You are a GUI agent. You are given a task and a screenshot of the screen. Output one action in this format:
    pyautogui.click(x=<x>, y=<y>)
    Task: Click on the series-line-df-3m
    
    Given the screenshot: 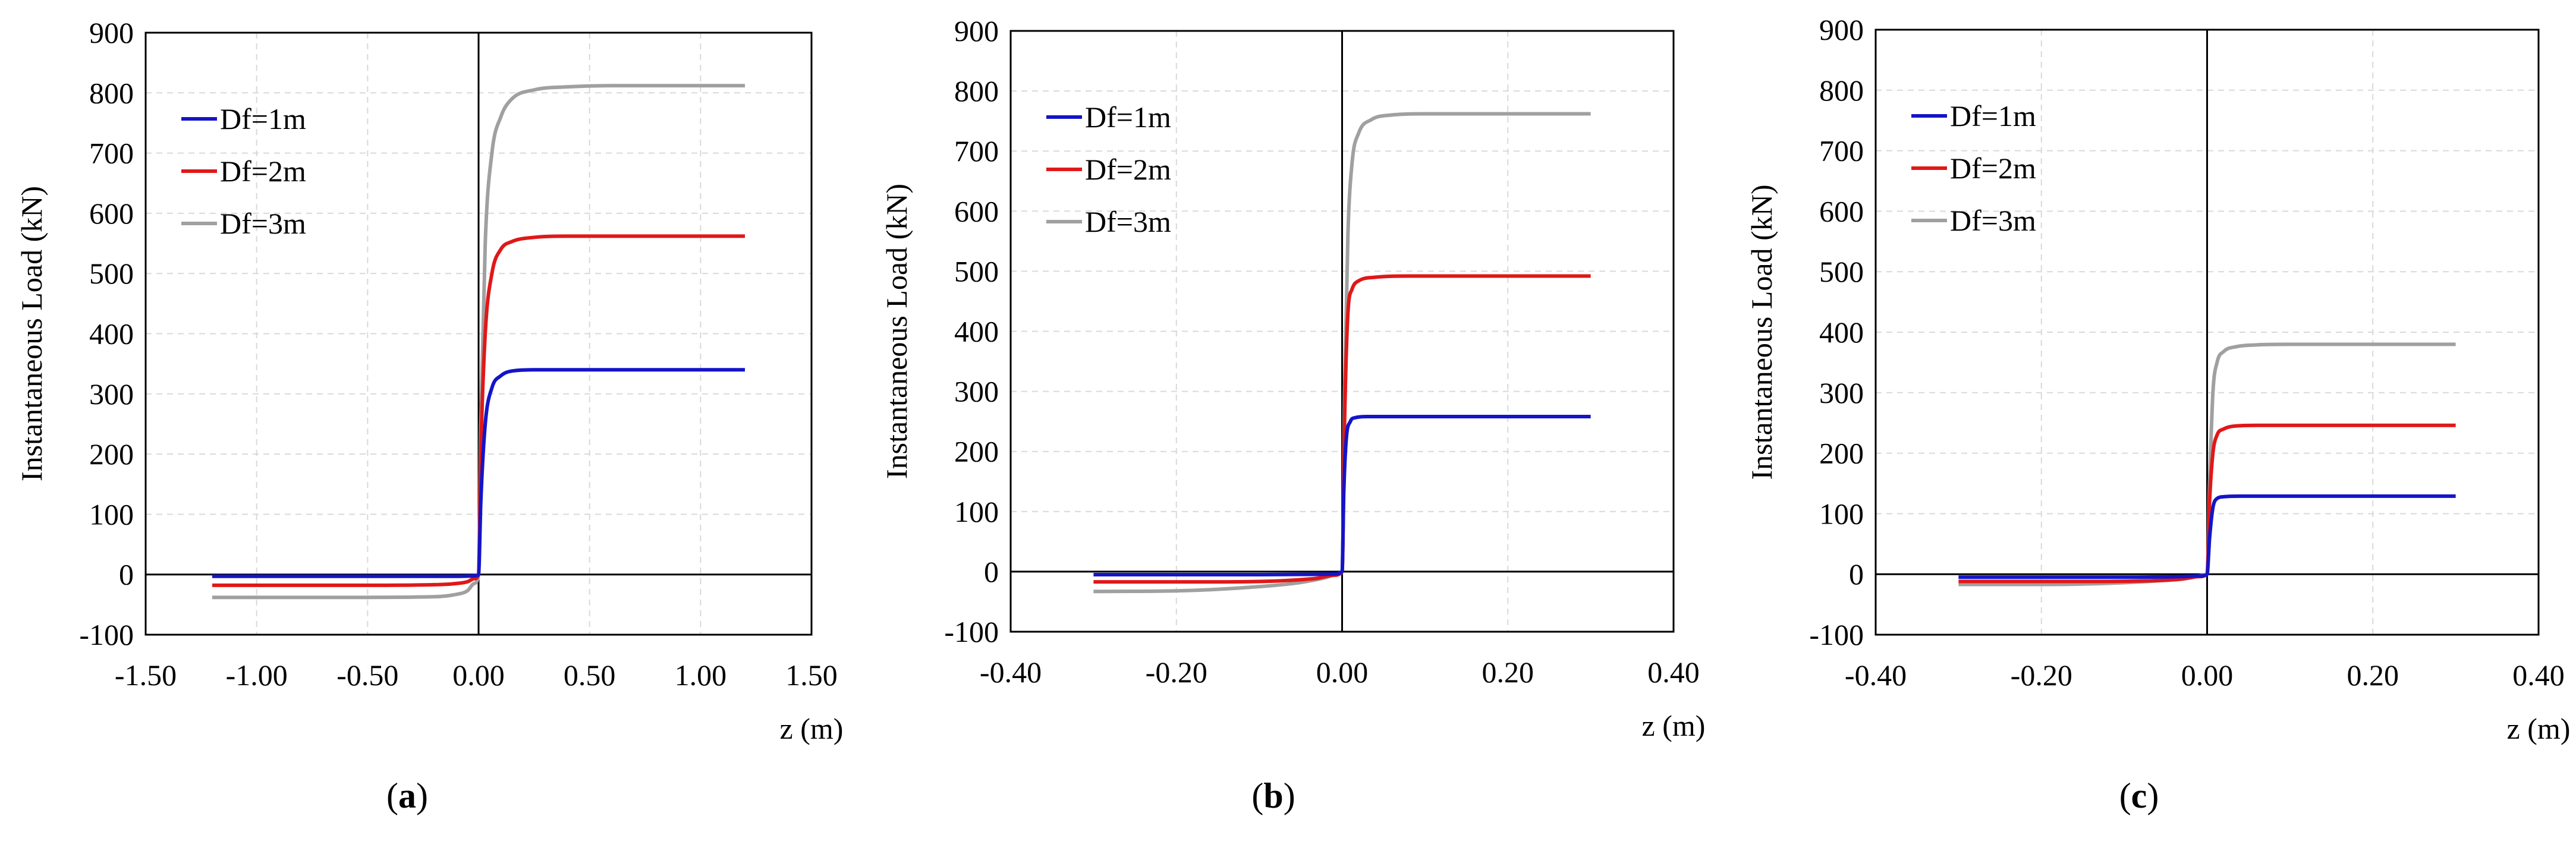 What is the action you would take?
    pyautogui.click(x=478, y=342)
    